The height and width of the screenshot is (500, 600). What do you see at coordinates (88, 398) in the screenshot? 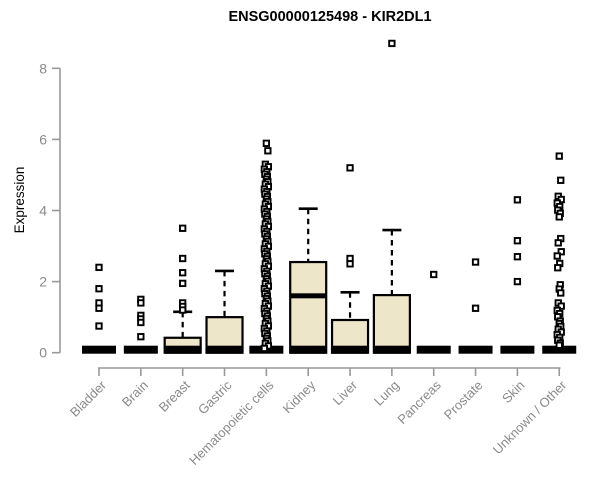
I see `x-category-label: Bladder` at bounding box center [88, 398].